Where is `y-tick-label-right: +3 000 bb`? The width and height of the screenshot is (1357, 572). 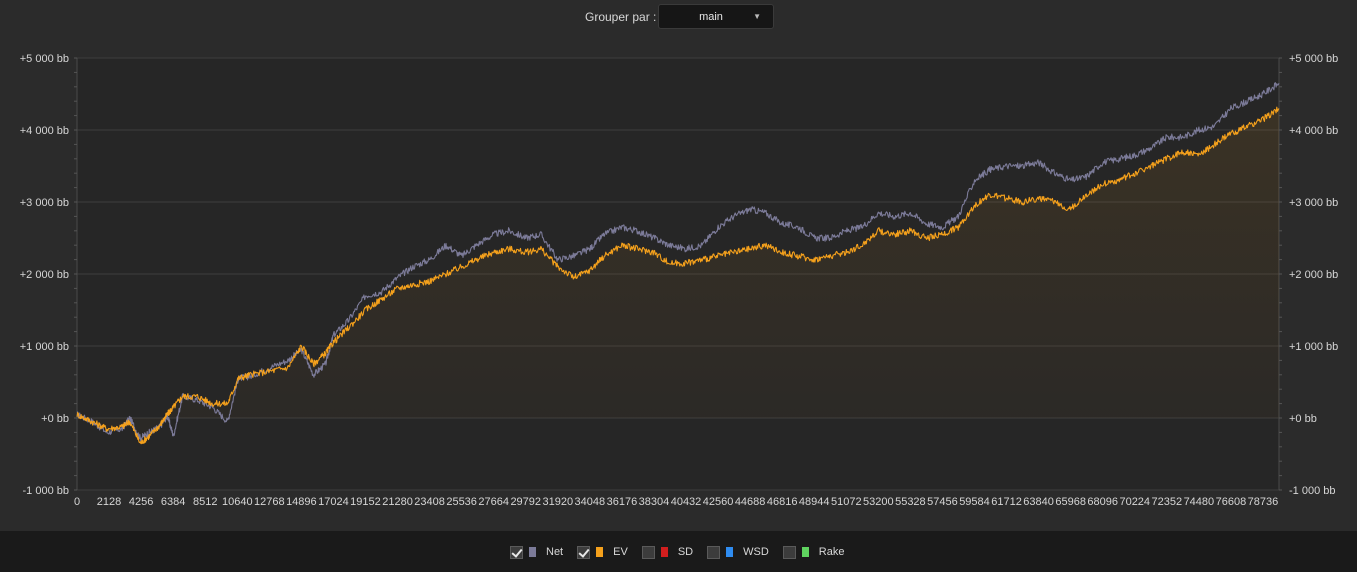
y-tick-label-right: +3 000 bb is located at coordinates (1313, 203).